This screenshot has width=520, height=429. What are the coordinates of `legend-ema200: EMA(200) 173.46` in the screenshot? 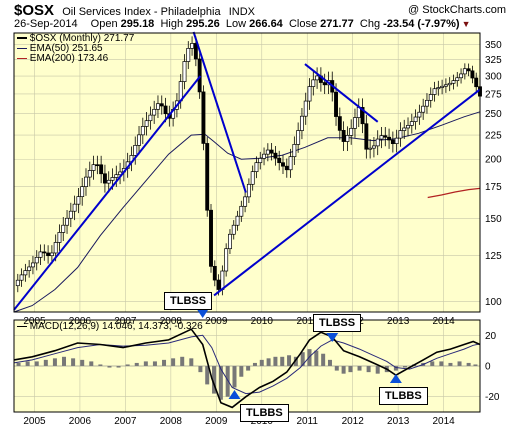 It's located at (62, 58).